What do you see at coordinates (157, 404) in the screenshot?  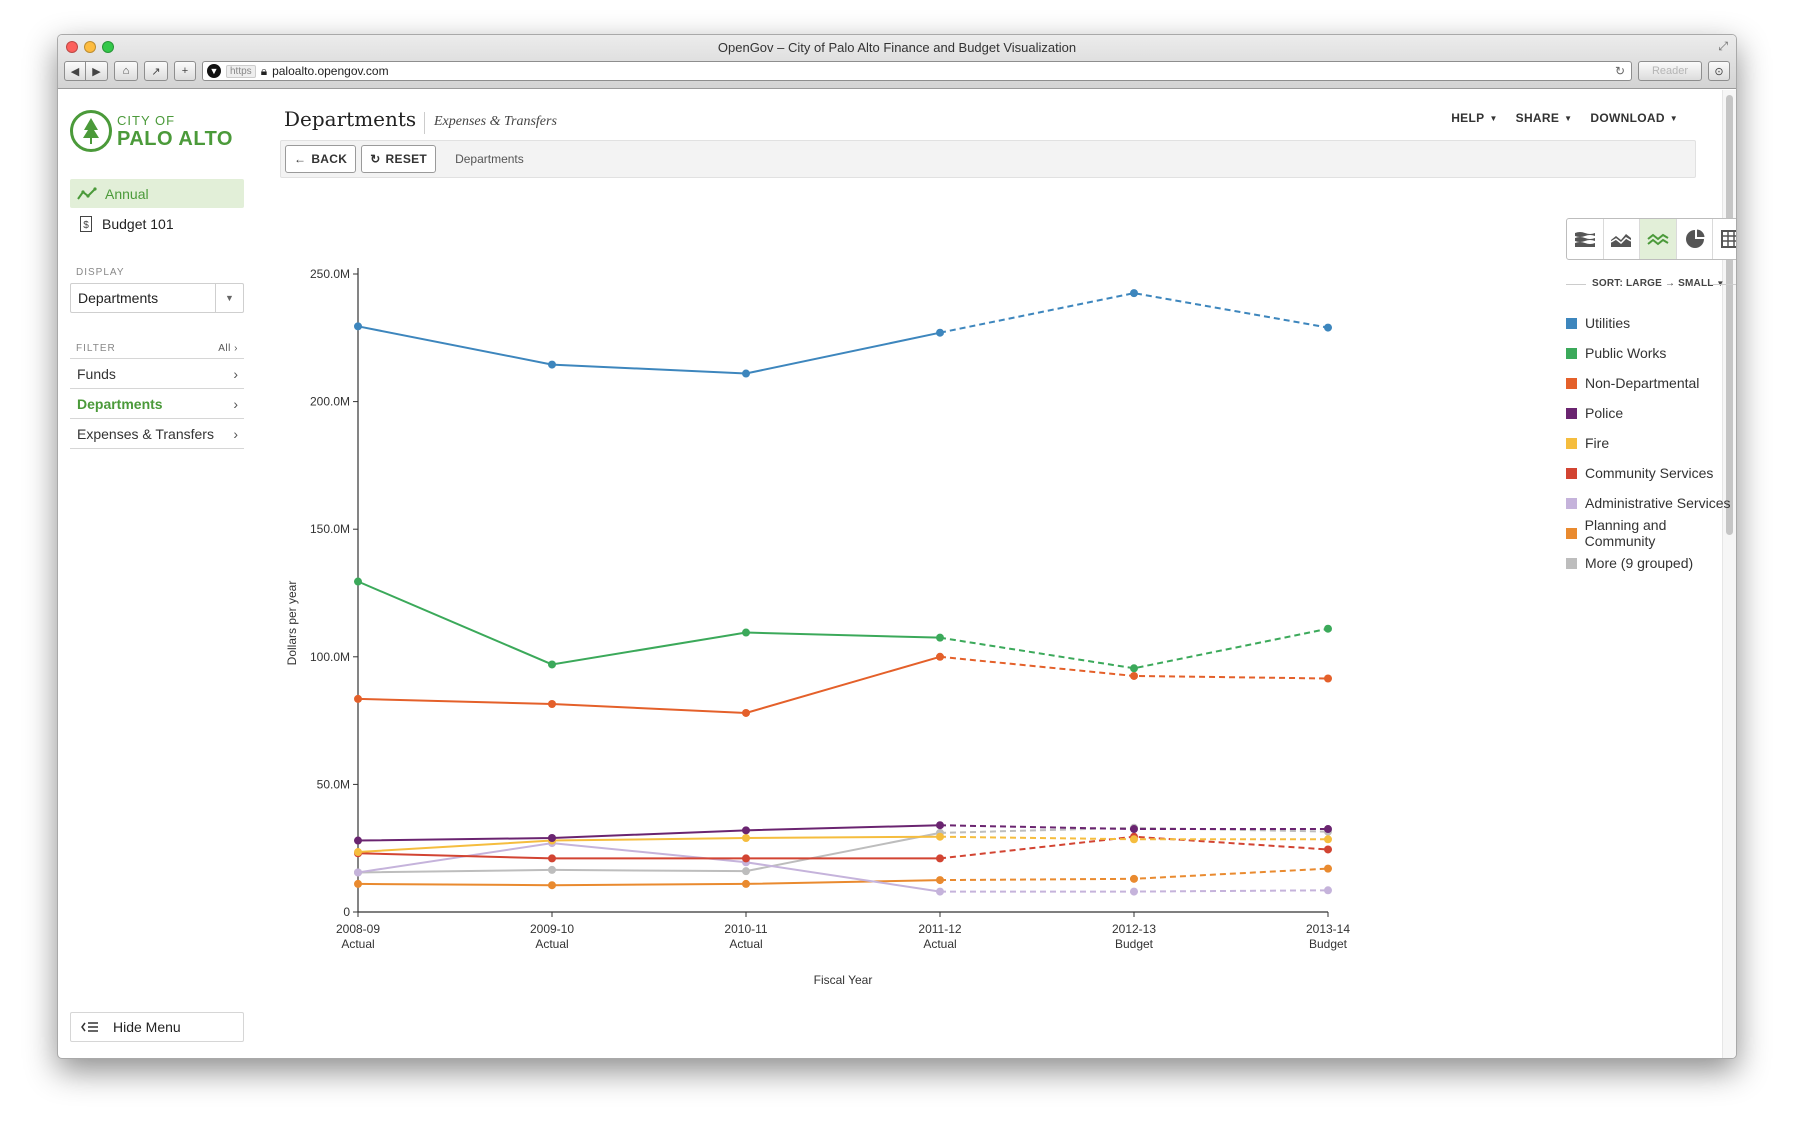 I see `filter-departments: Departments ›` at bounding box center [157, 404].